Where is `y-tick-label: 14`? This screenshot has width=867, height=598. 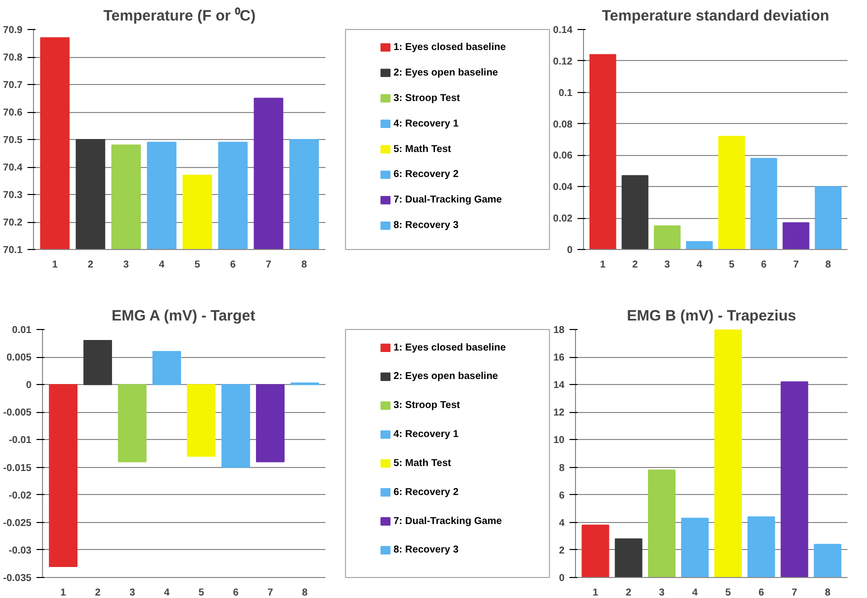 y-tick-label: 14 is located at coordinates (559, 386).